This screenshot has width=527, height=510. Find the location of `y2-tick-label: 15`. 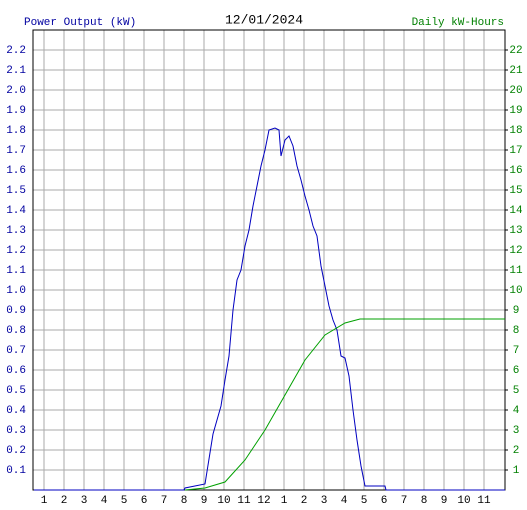

y2-tick-label: 15 is located at coordinates (515, 191).